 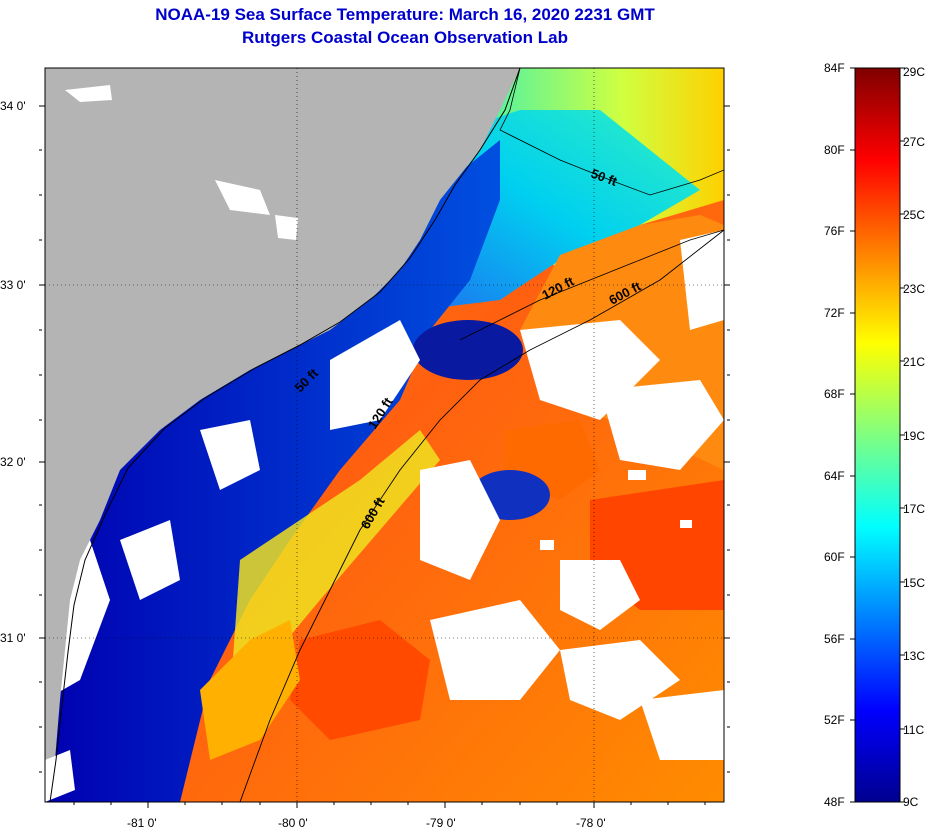 I want to click on colorbar-ticks, so click(x=877, y=435).